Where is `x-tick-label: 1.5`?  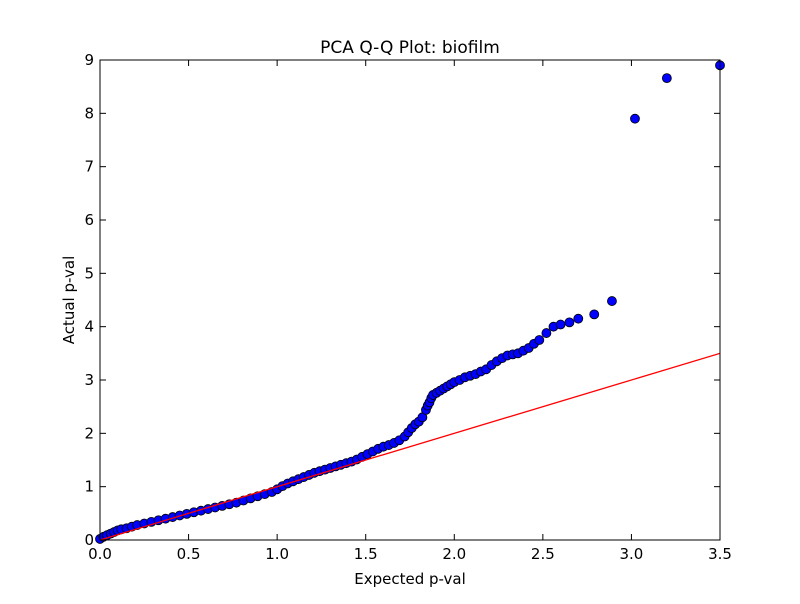 x-tick-label: 1.5 is located at coordinates (366, 554).